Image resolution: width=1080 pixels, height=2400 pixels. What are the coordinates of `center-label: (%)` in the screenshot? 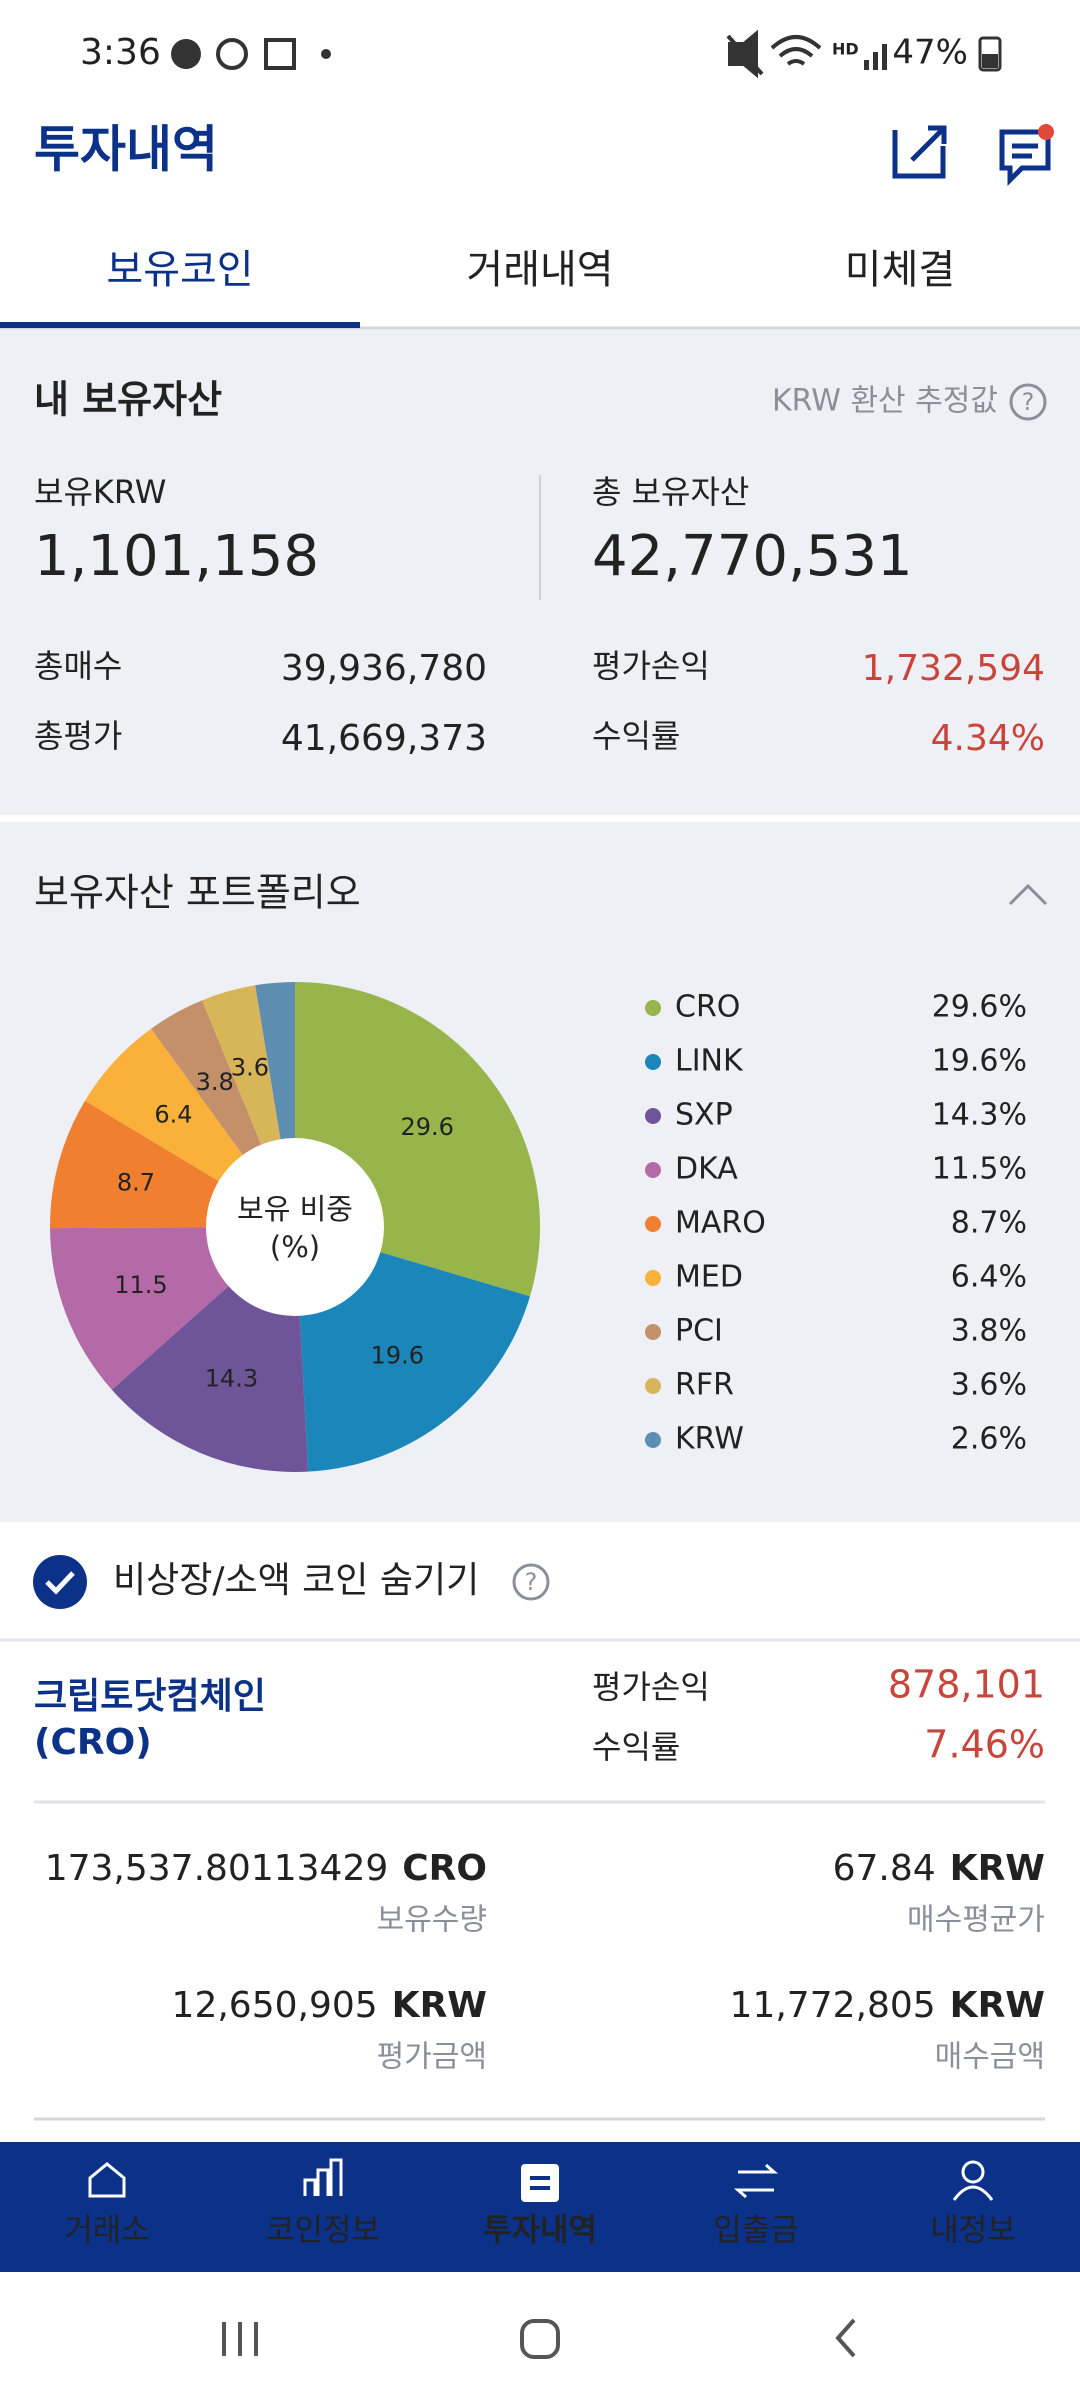 It's located at (295, 1247).